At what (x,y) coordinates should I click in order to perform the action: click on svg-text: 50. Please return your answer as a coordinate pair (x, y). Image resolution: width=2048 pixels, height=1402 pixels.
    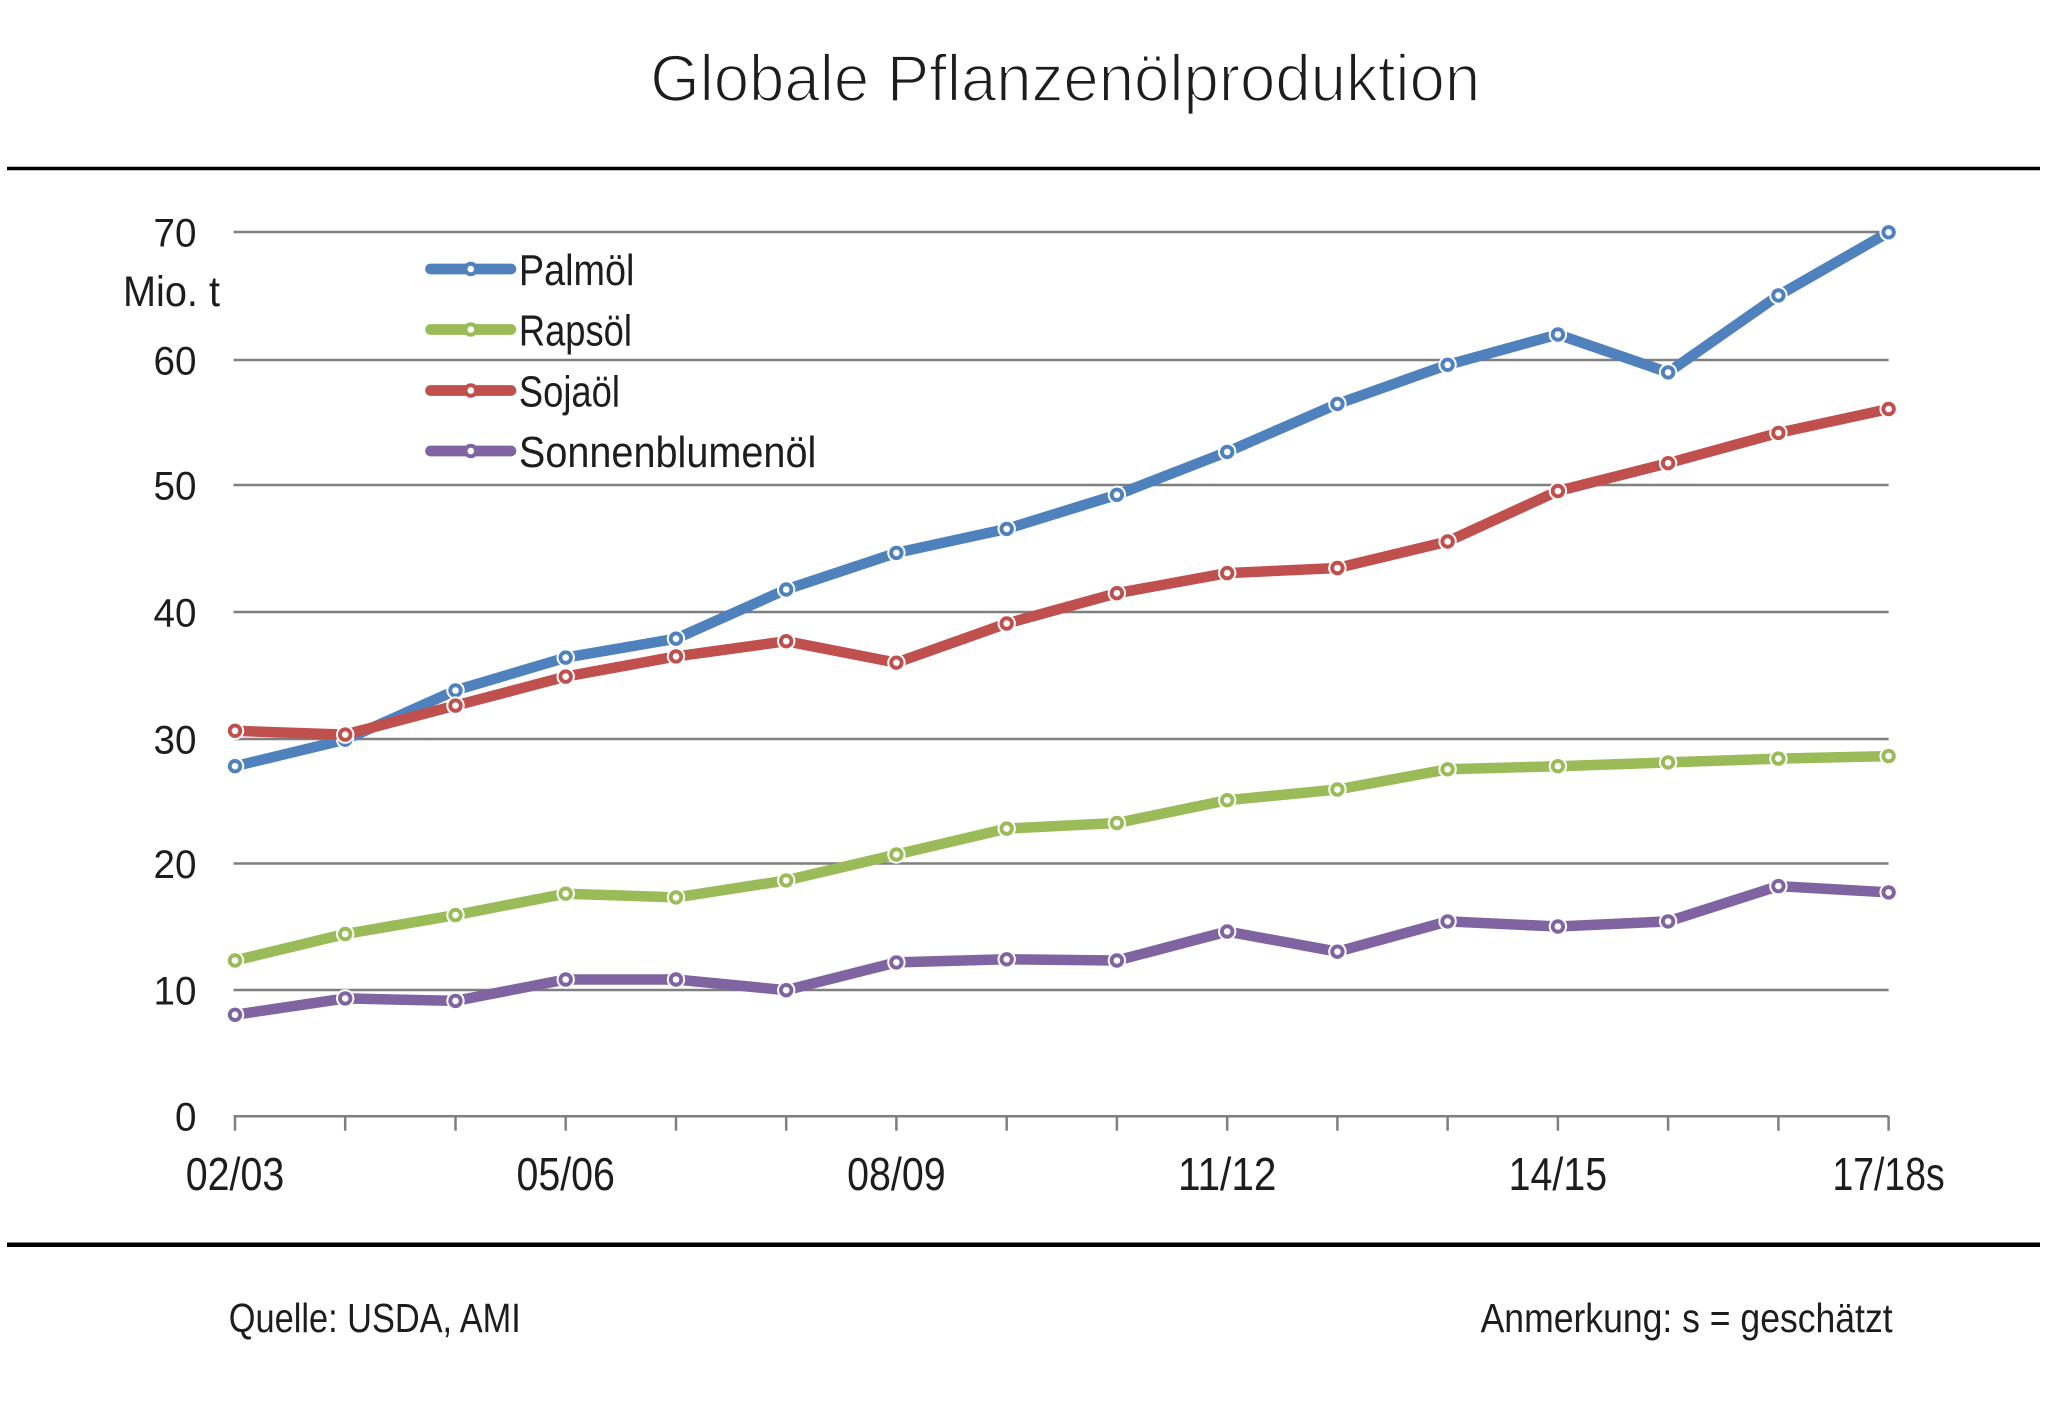
    Looking at the image, I should click on (175, 486).